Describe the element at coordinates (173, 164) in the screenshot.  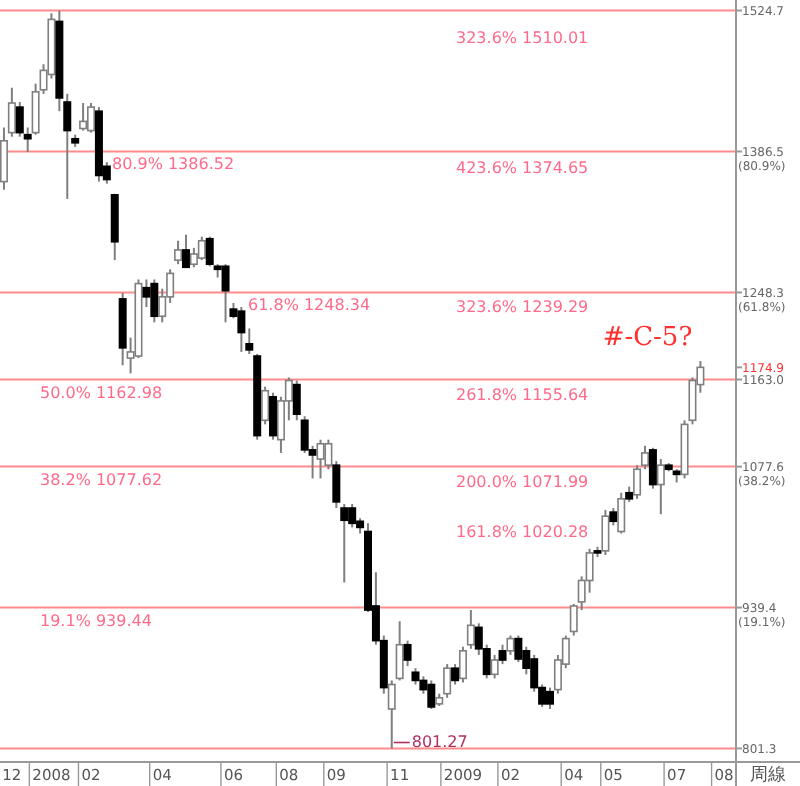
I see `ref-line-label: 80.9% 1386.52` at that location.